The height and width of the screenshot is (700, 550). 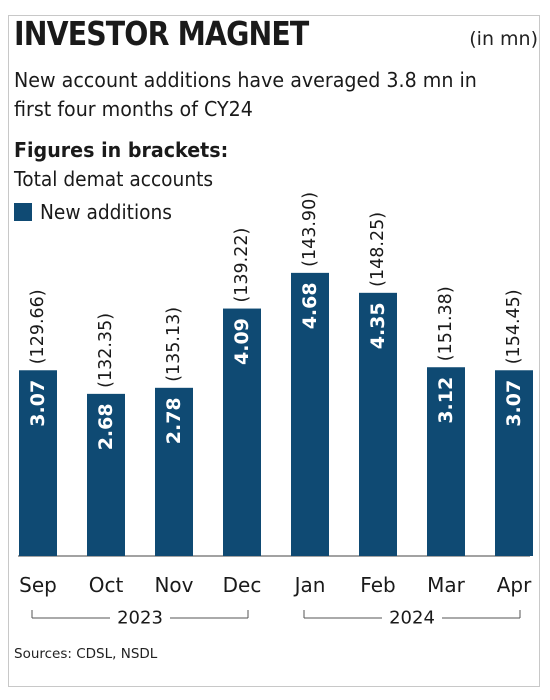 I want to click on x-tick-label: Mar, so click(x=446, y=585).